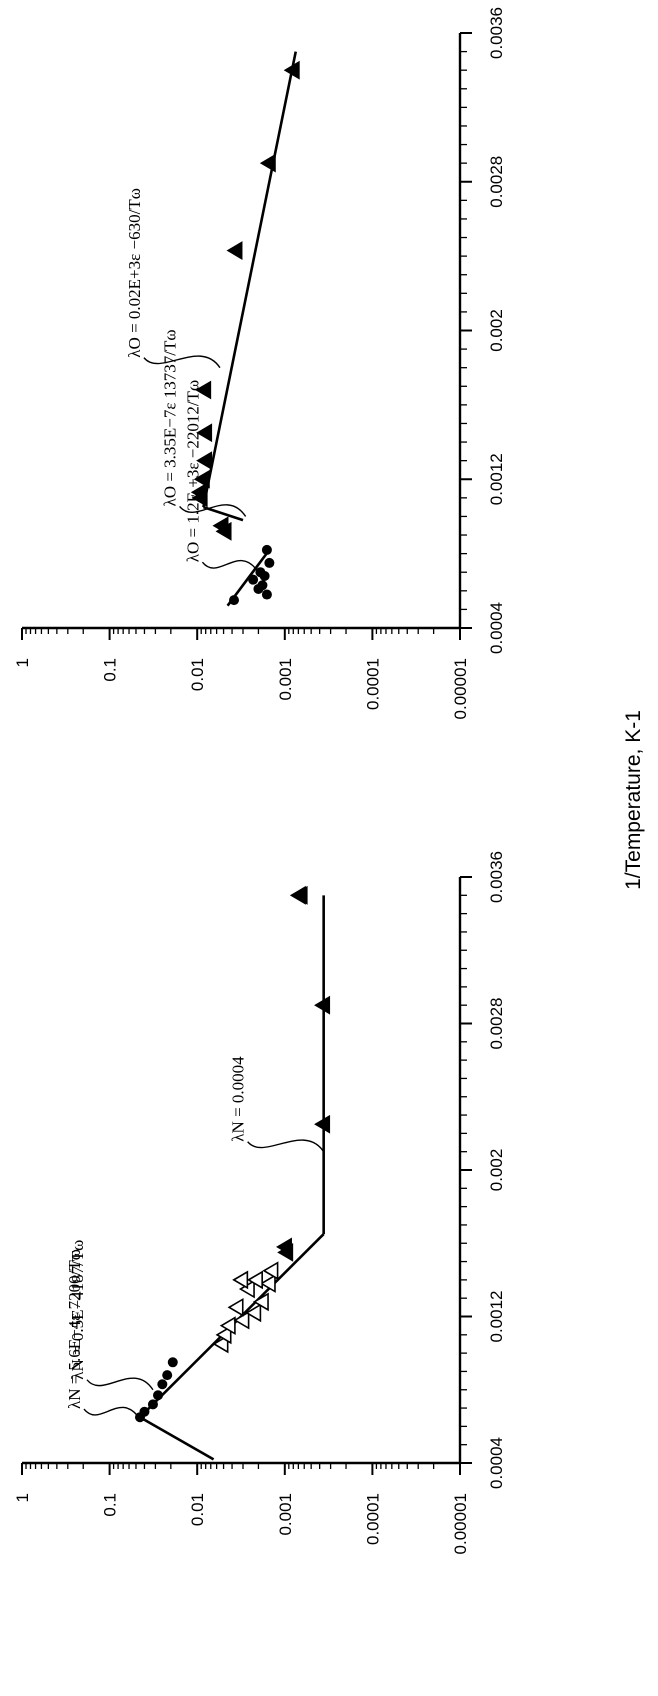 The width and height of the screenshot is (658, 1696). What do you see at coordinates (633, 800) in the screenshot?
I see `x-axis-title: 1/Temperature, K-1` at bounding box center [633, 800].